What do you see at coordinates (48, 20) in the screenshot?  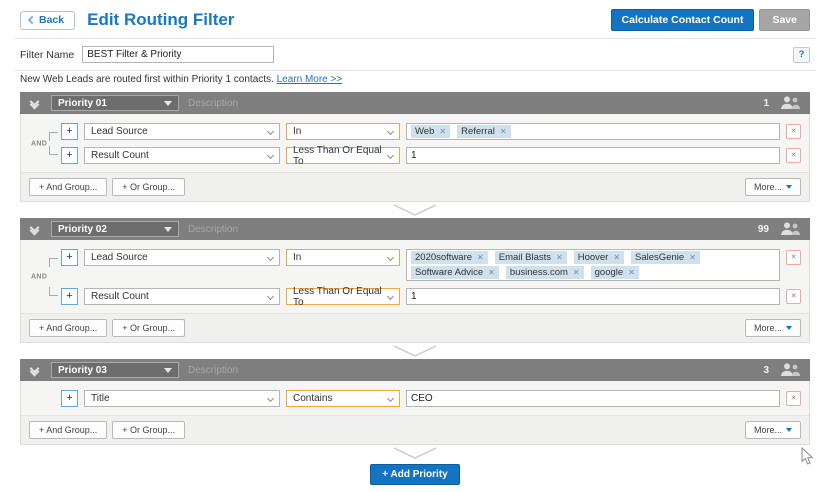 I see `back-button: Back` at bounding box center [48, 20].